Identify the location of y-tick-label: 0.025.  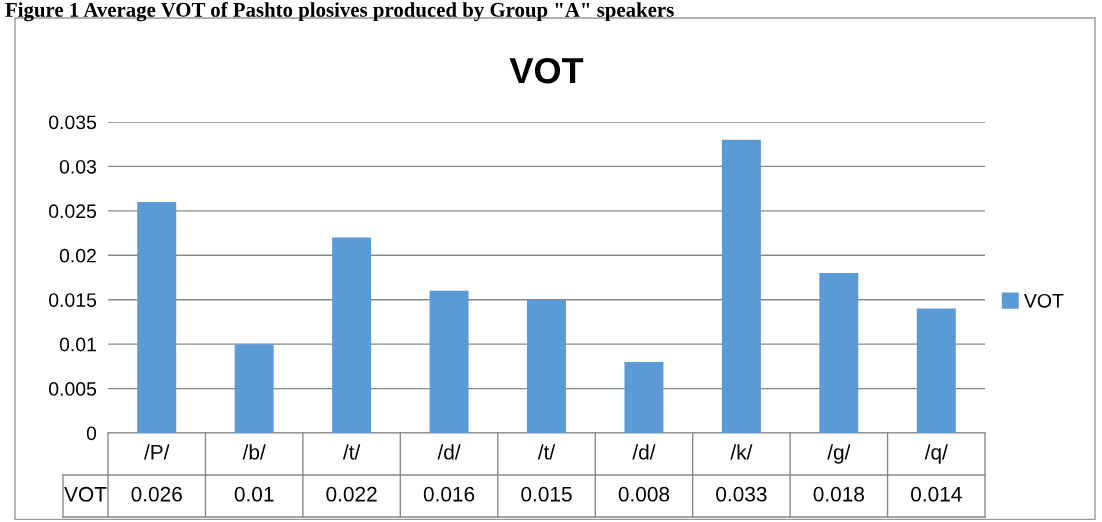
(72, 211).